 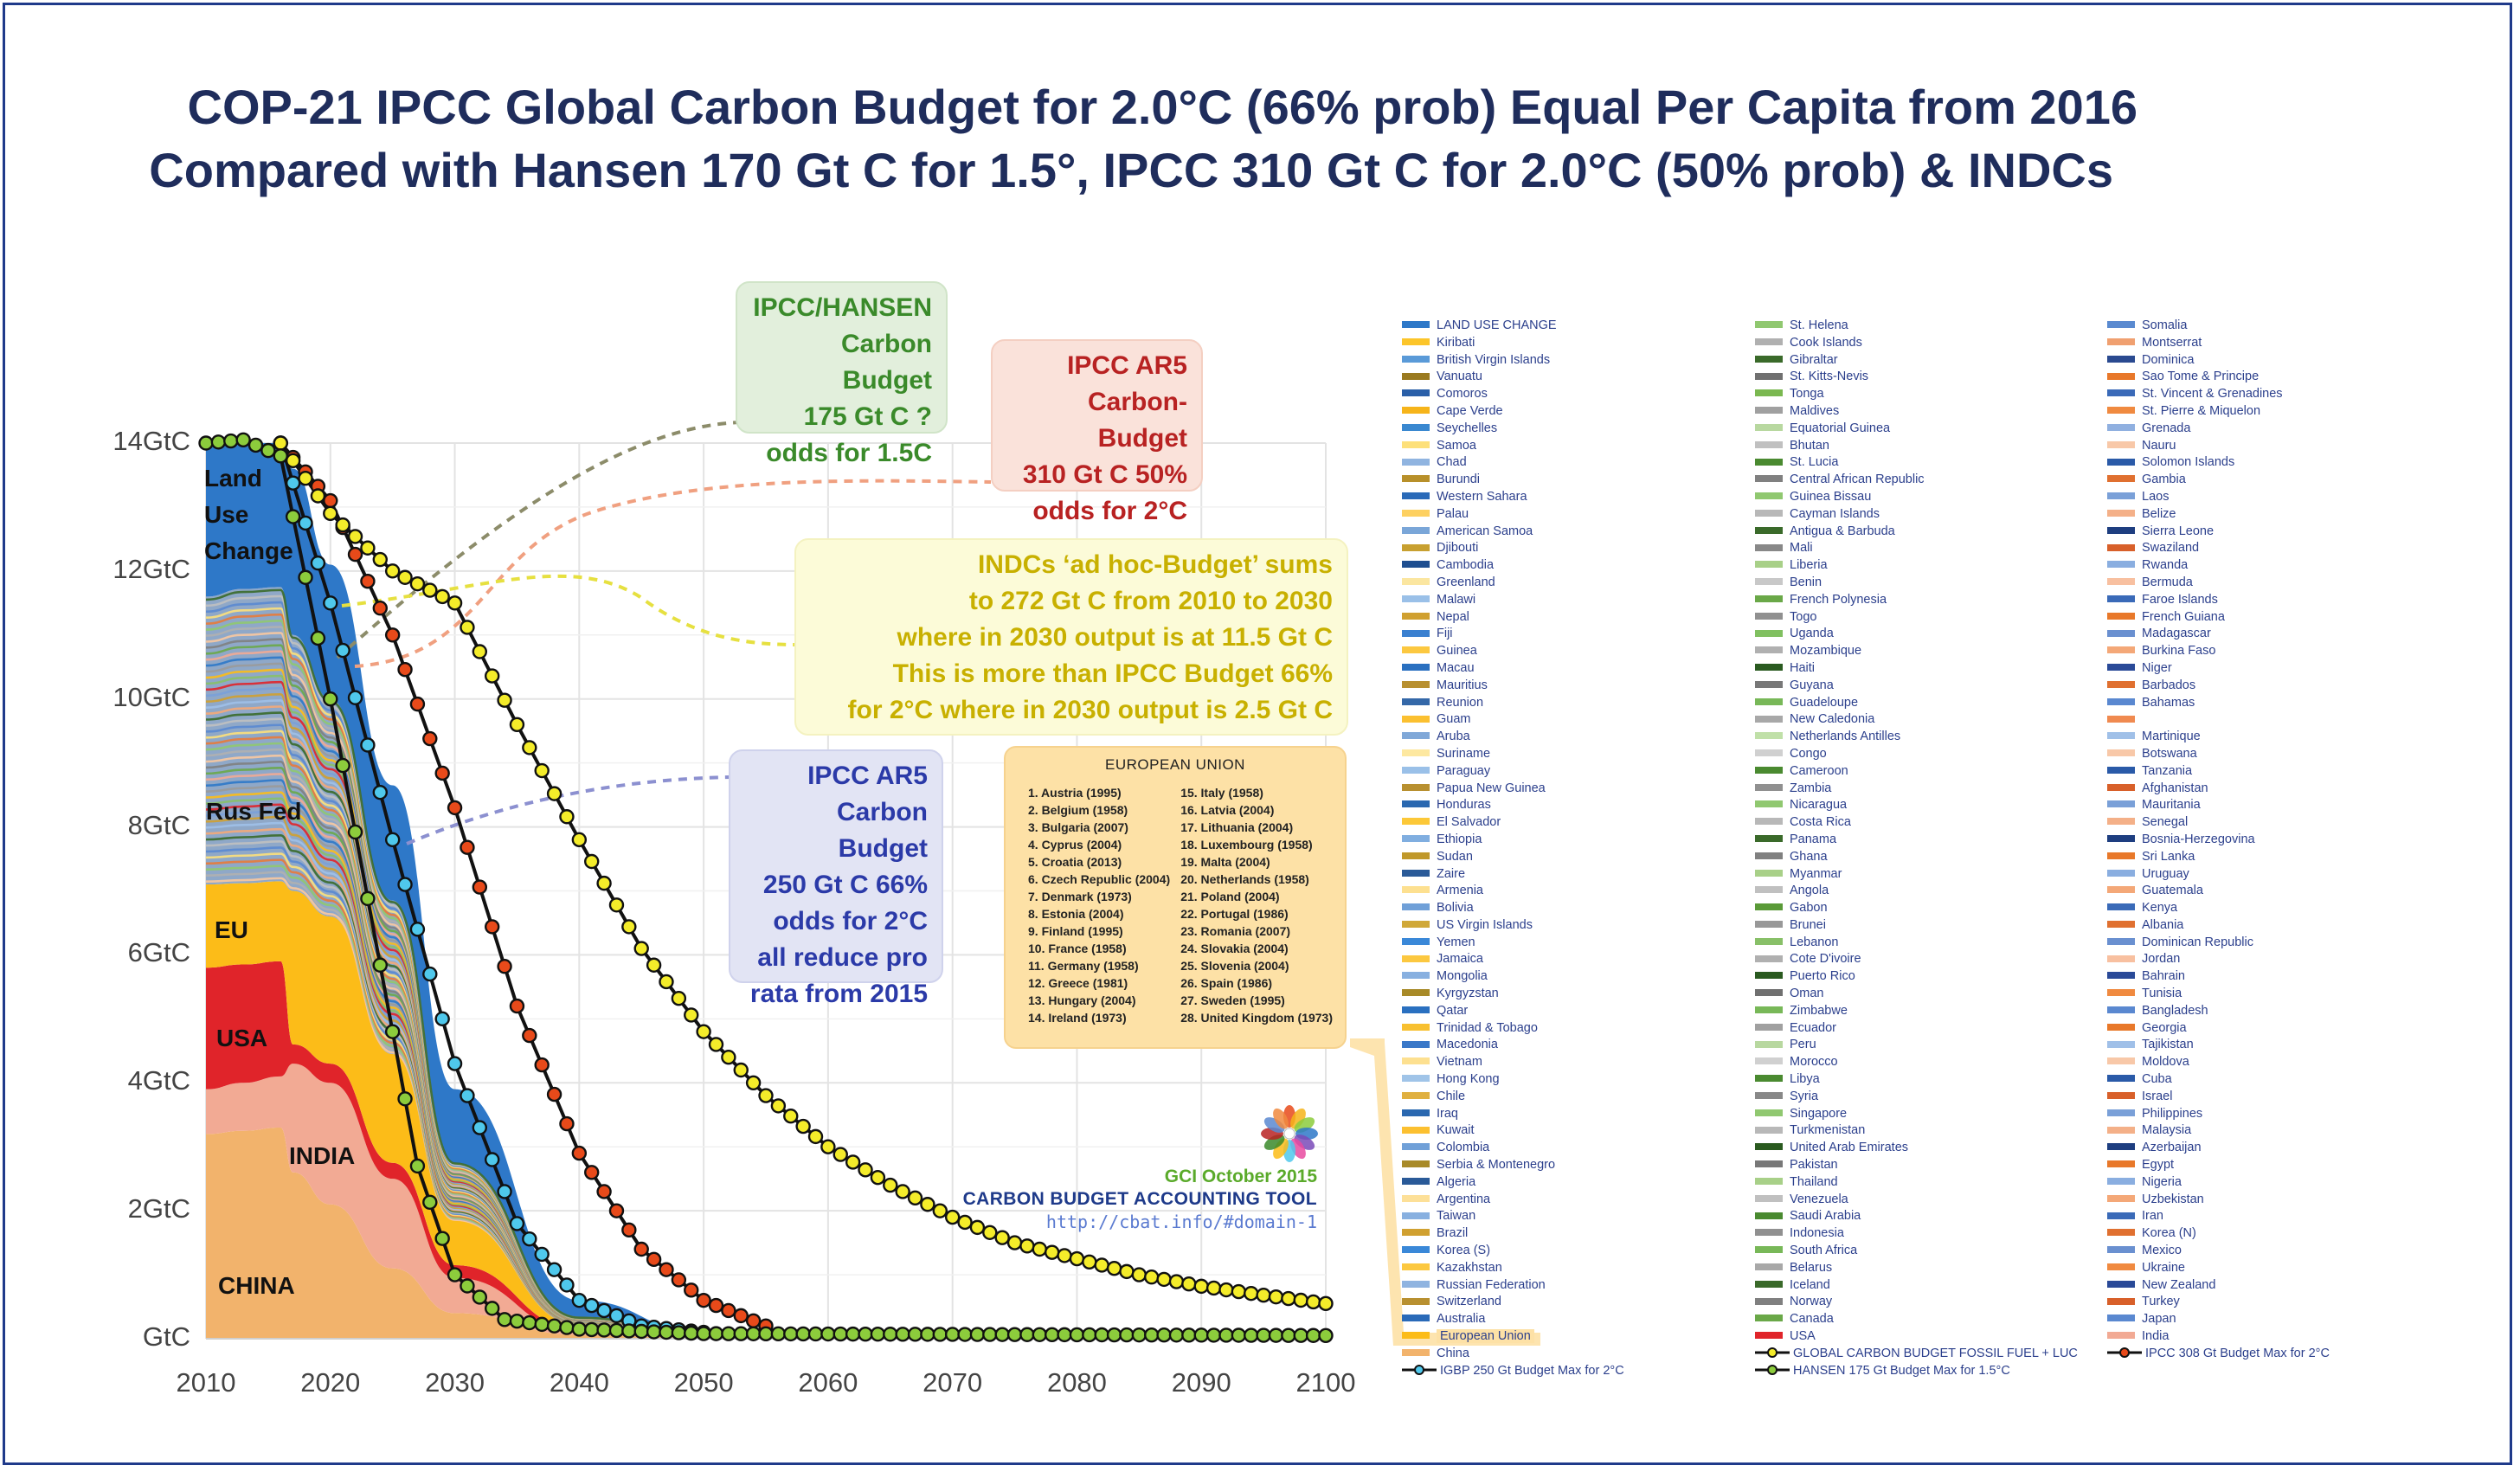 What do you see at coordinates (2164, 480) in the screenshot?
I see `legend-label: Gambia` at bounding box center [2164, 480].